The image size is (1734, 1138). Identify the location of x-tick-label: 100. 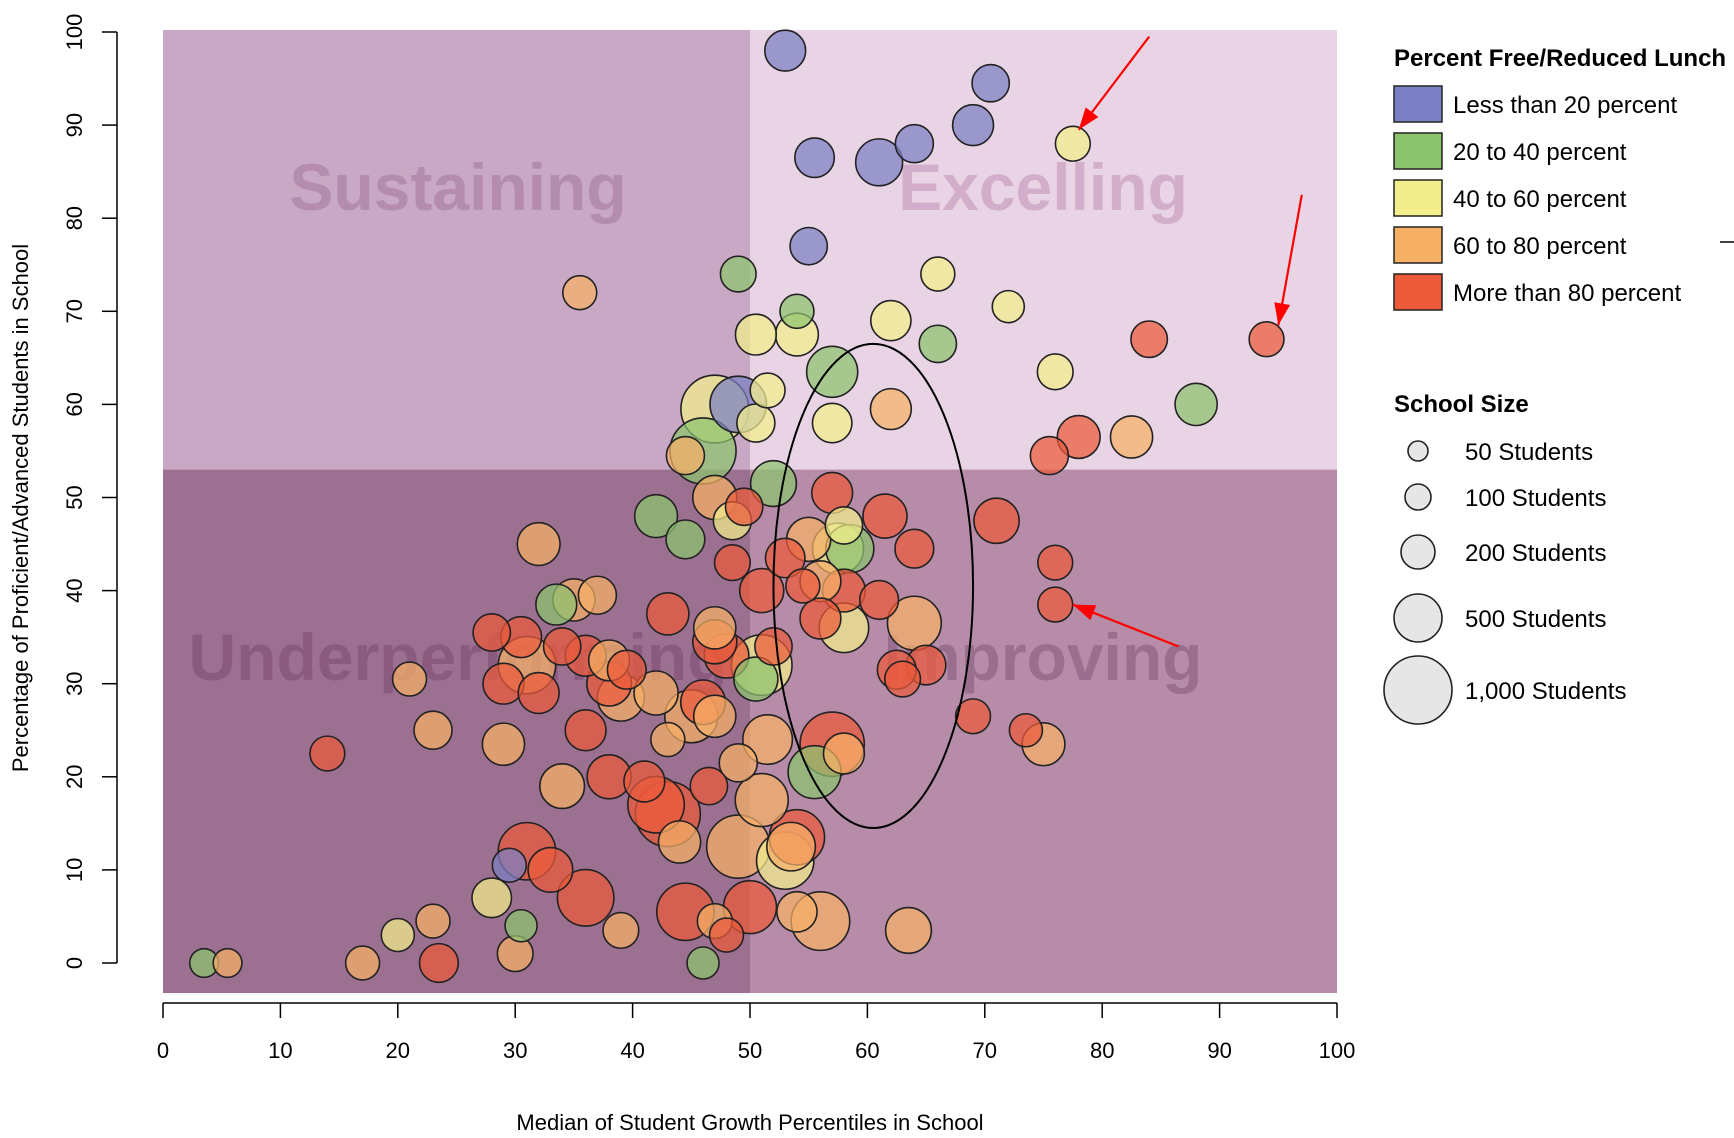
(1337, 1050).